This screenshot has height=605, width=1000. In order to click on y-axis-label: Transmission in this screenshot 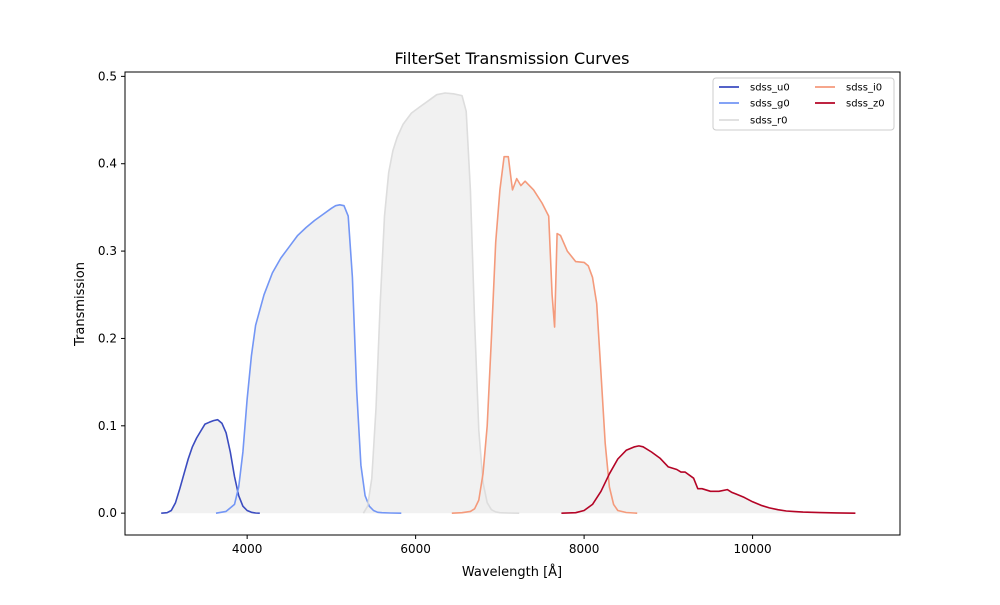, I will do `click(80, 304)`.